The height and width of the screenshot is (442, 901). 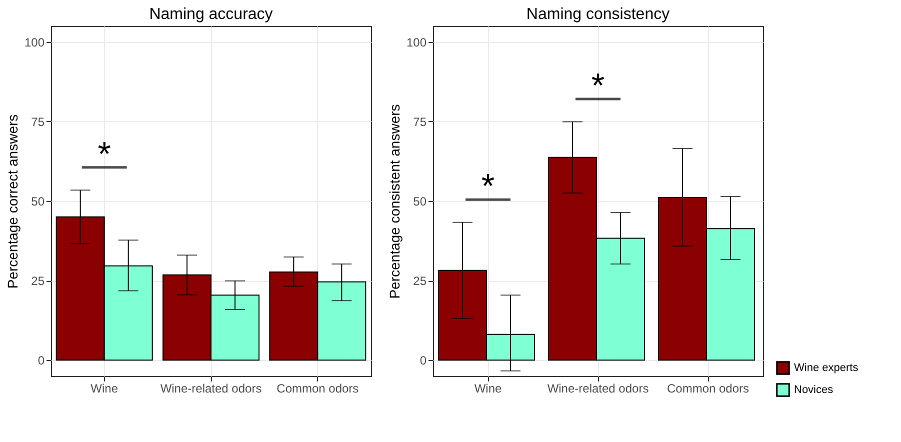 I want to click on legend-label: Novices, so click(x=814, y=390).